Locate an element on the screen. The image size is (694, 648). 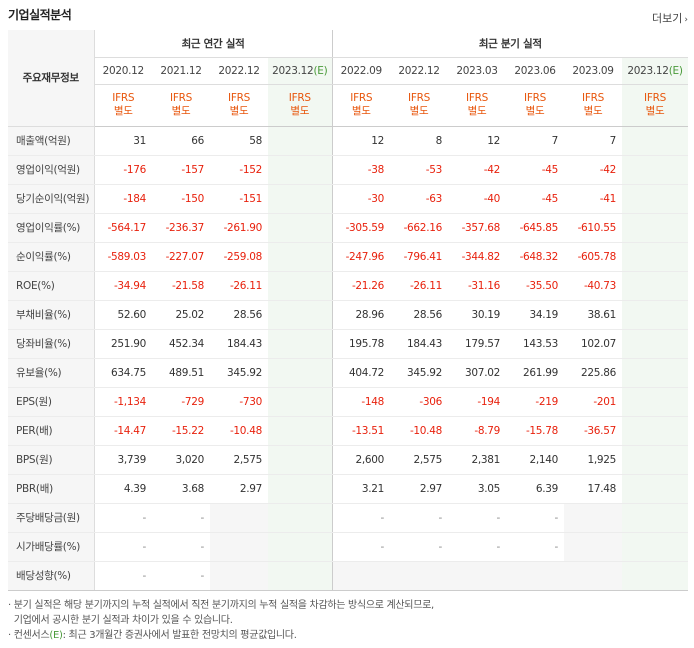
row-label: PBR(배) is located at coordinates (51, 489).